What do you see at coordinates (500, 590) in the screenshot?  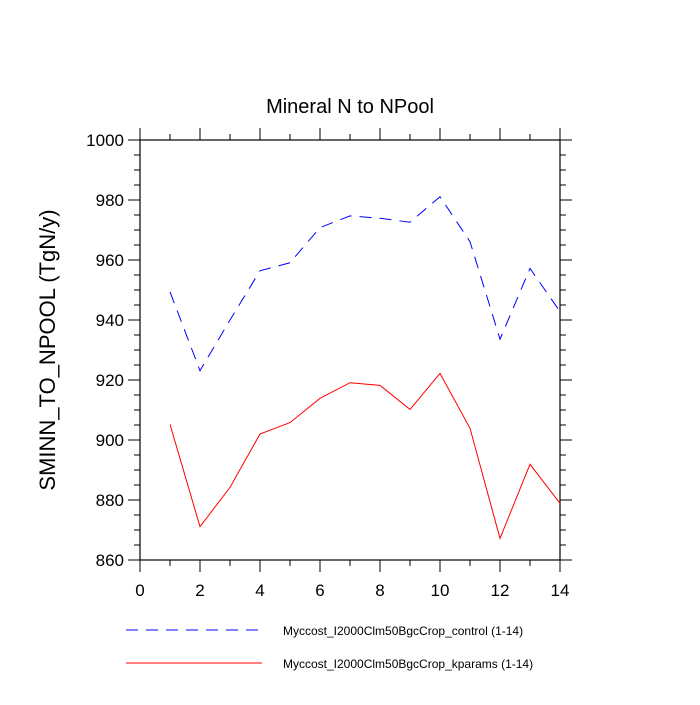 I see `x-tick-label: 12` at bounding box center [500, 590].